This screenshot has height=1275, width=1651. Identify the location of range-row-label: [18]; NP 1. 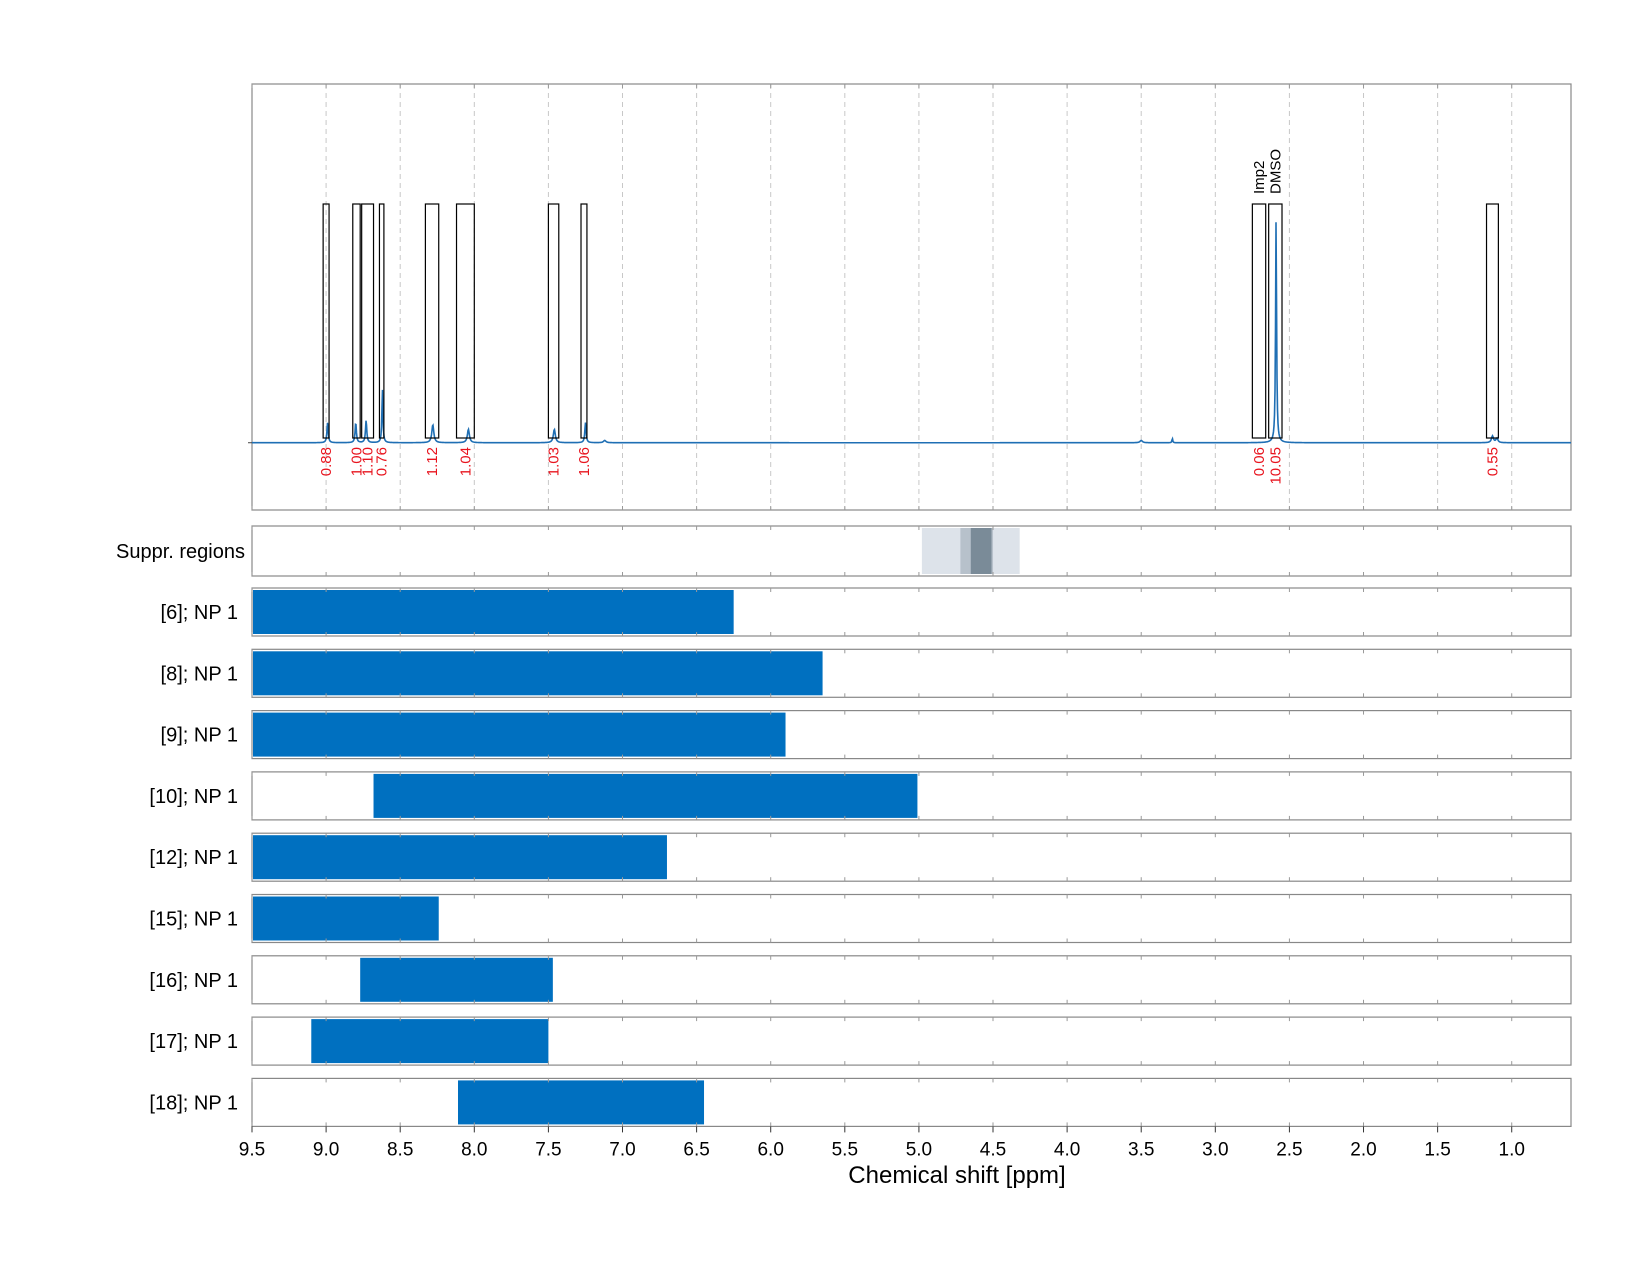
(193, 1103).